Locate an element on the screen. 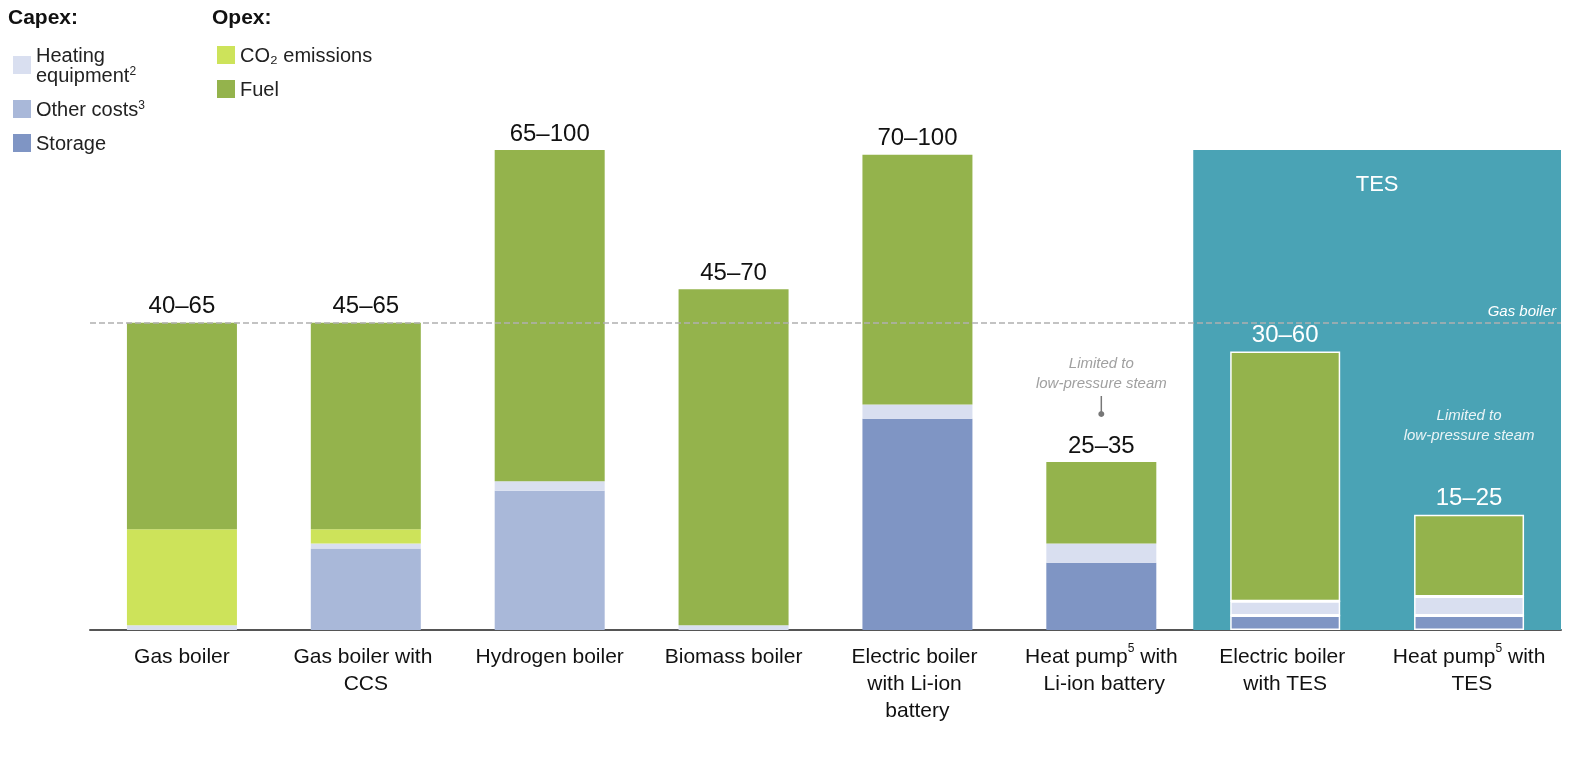  text: Capex: is located at coordinates (43, 16).